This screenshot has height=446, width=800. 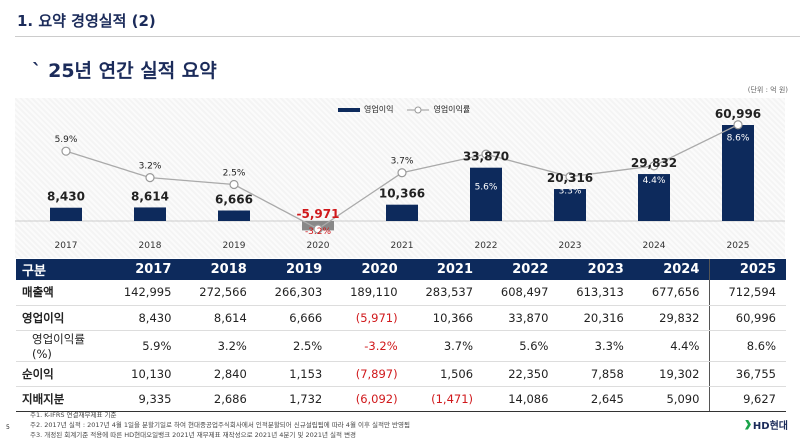 I want to click on margin-label: 4.4%, so click(x=654, y=181).